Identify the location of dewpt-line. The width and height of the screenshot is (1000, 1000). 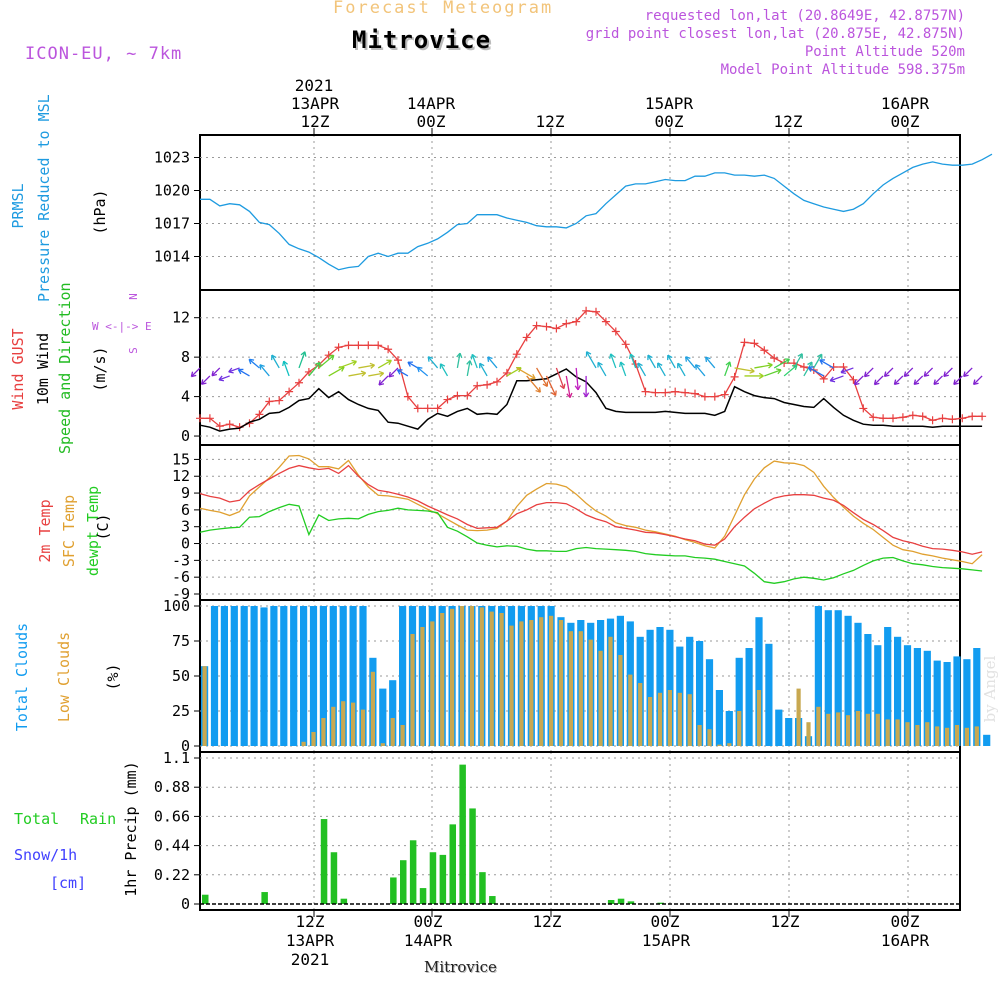
(591, 543).